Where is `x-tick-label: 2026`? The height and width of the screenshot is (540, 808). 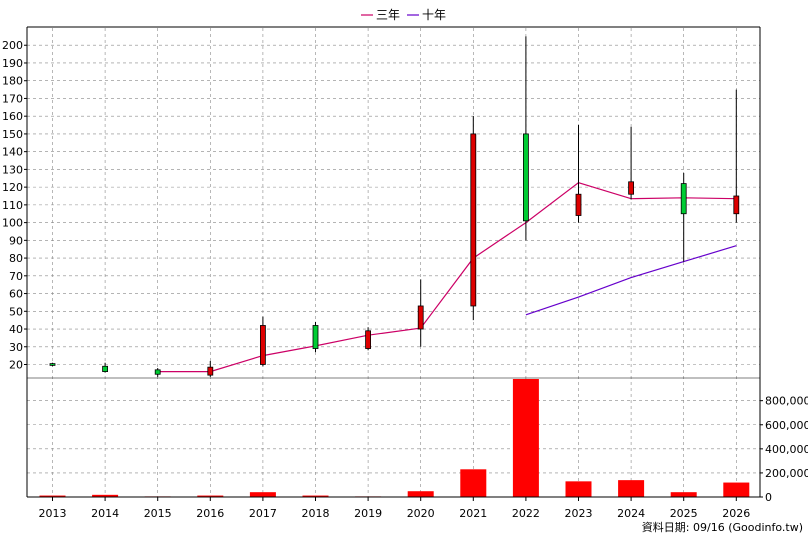
x-tick-label: 2026 is located at coordinates (736, 513).